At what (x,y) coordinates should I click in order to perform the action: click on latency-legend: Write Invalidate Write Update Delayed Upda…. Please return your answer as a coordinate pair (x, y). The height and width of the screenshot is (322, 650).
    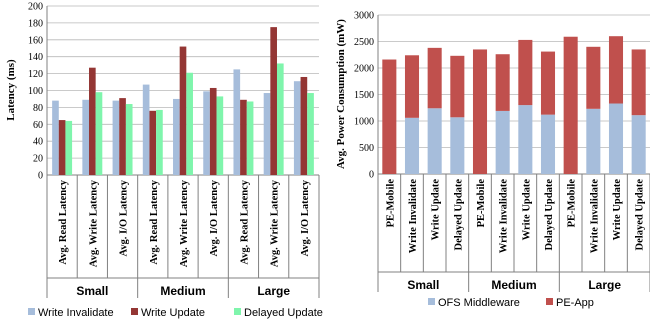
    Looking at the image, I should click on (175, 313).